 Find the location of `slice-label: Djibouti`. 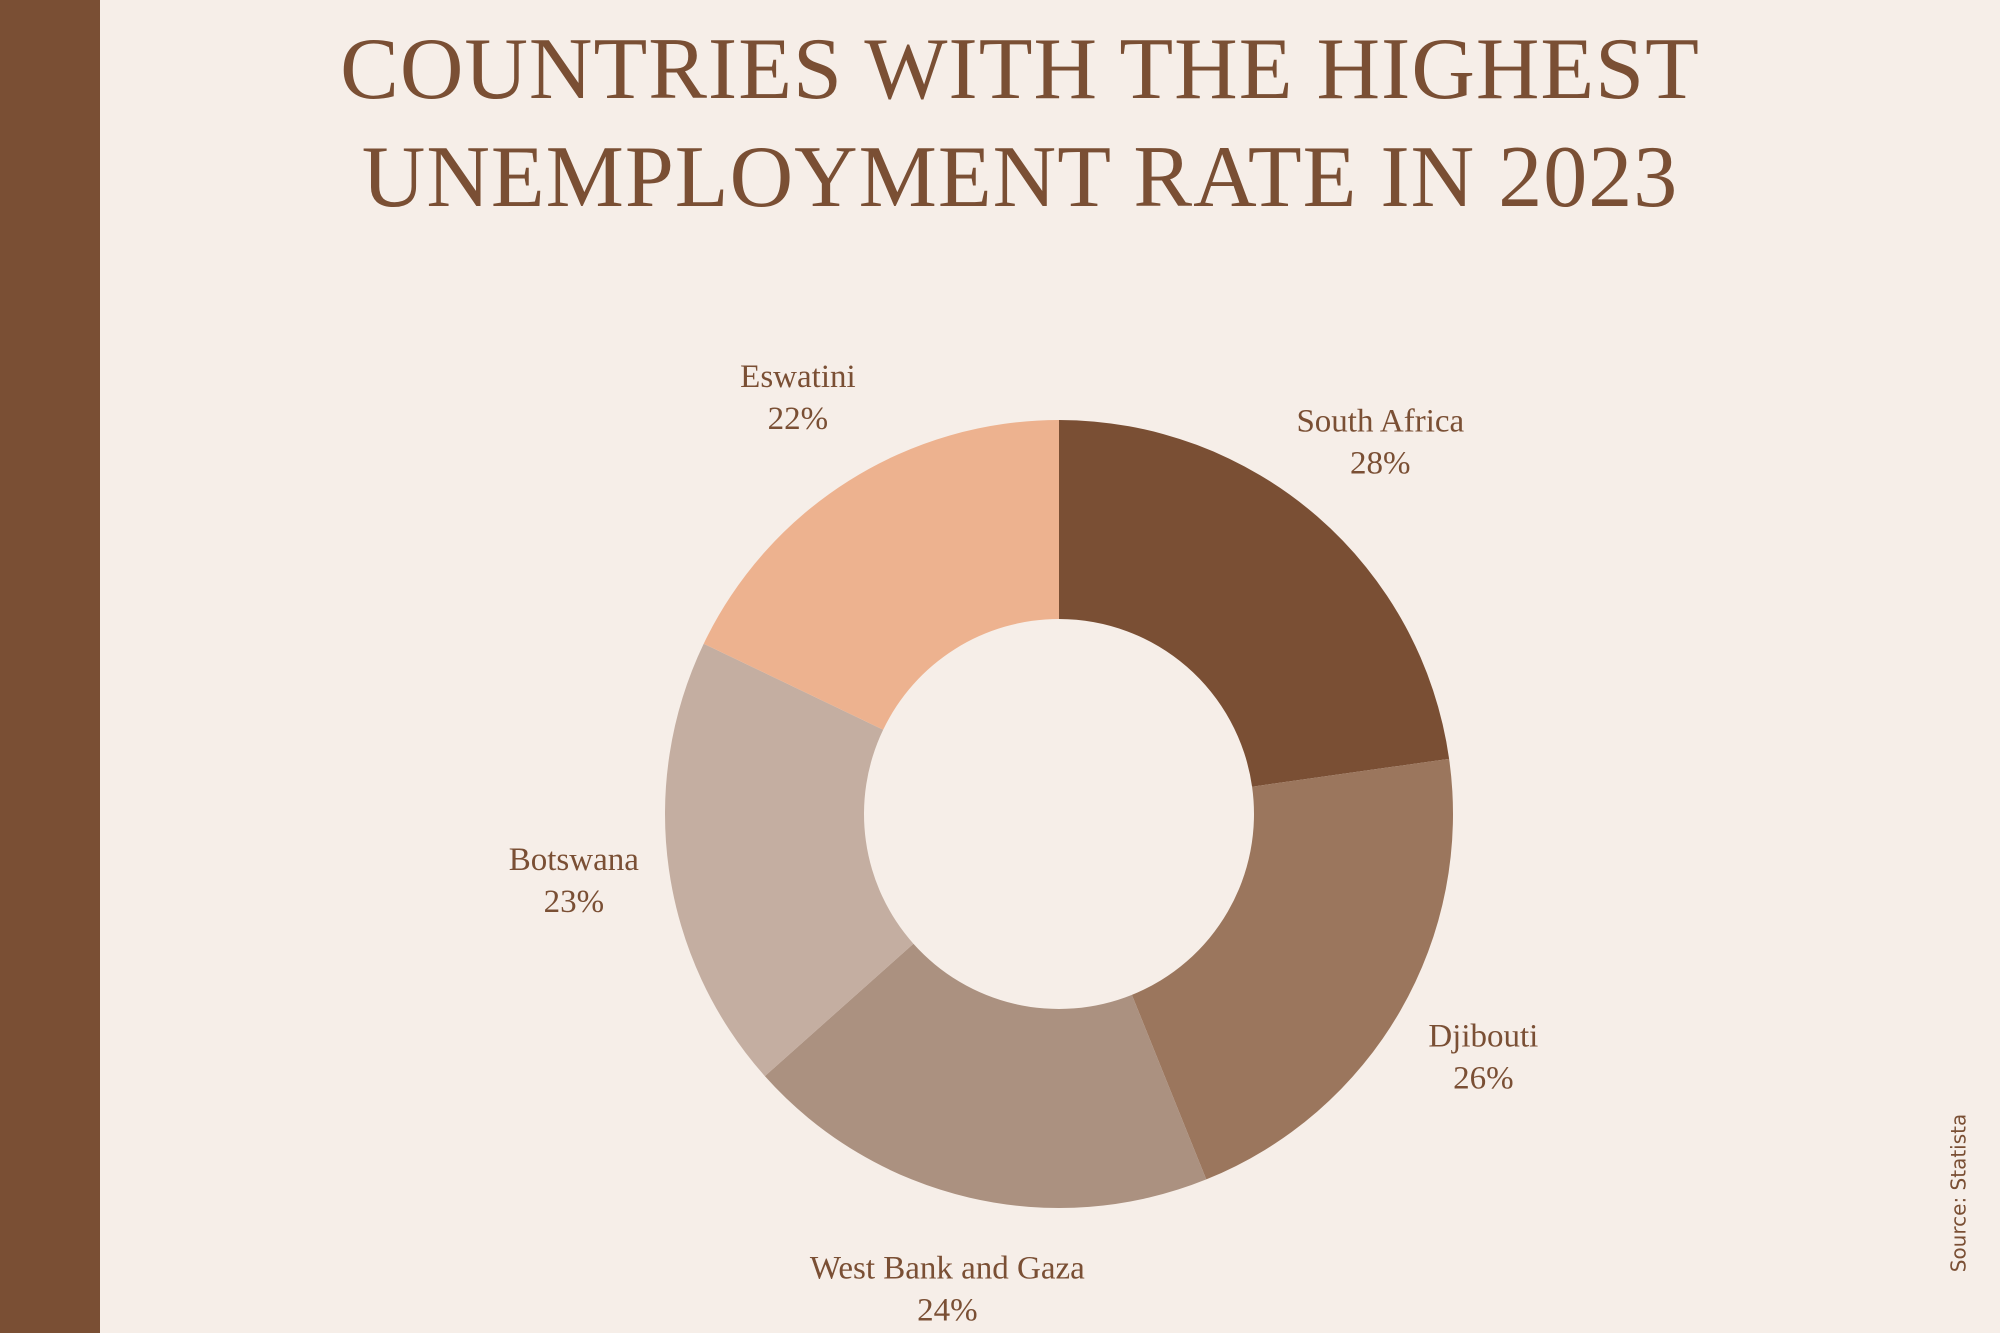

slice-label: Djibouti is located at coordinates (1483, 1037).